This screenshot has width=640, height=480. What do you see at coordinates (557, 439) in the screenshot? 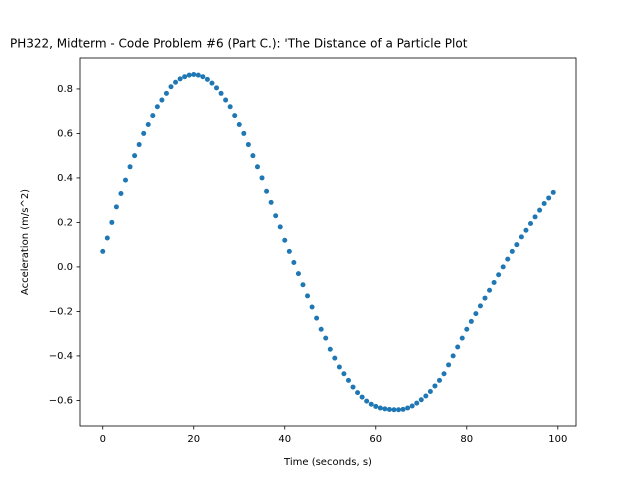
I see `x-tick-label: 100` at bounding box center [557, 439].